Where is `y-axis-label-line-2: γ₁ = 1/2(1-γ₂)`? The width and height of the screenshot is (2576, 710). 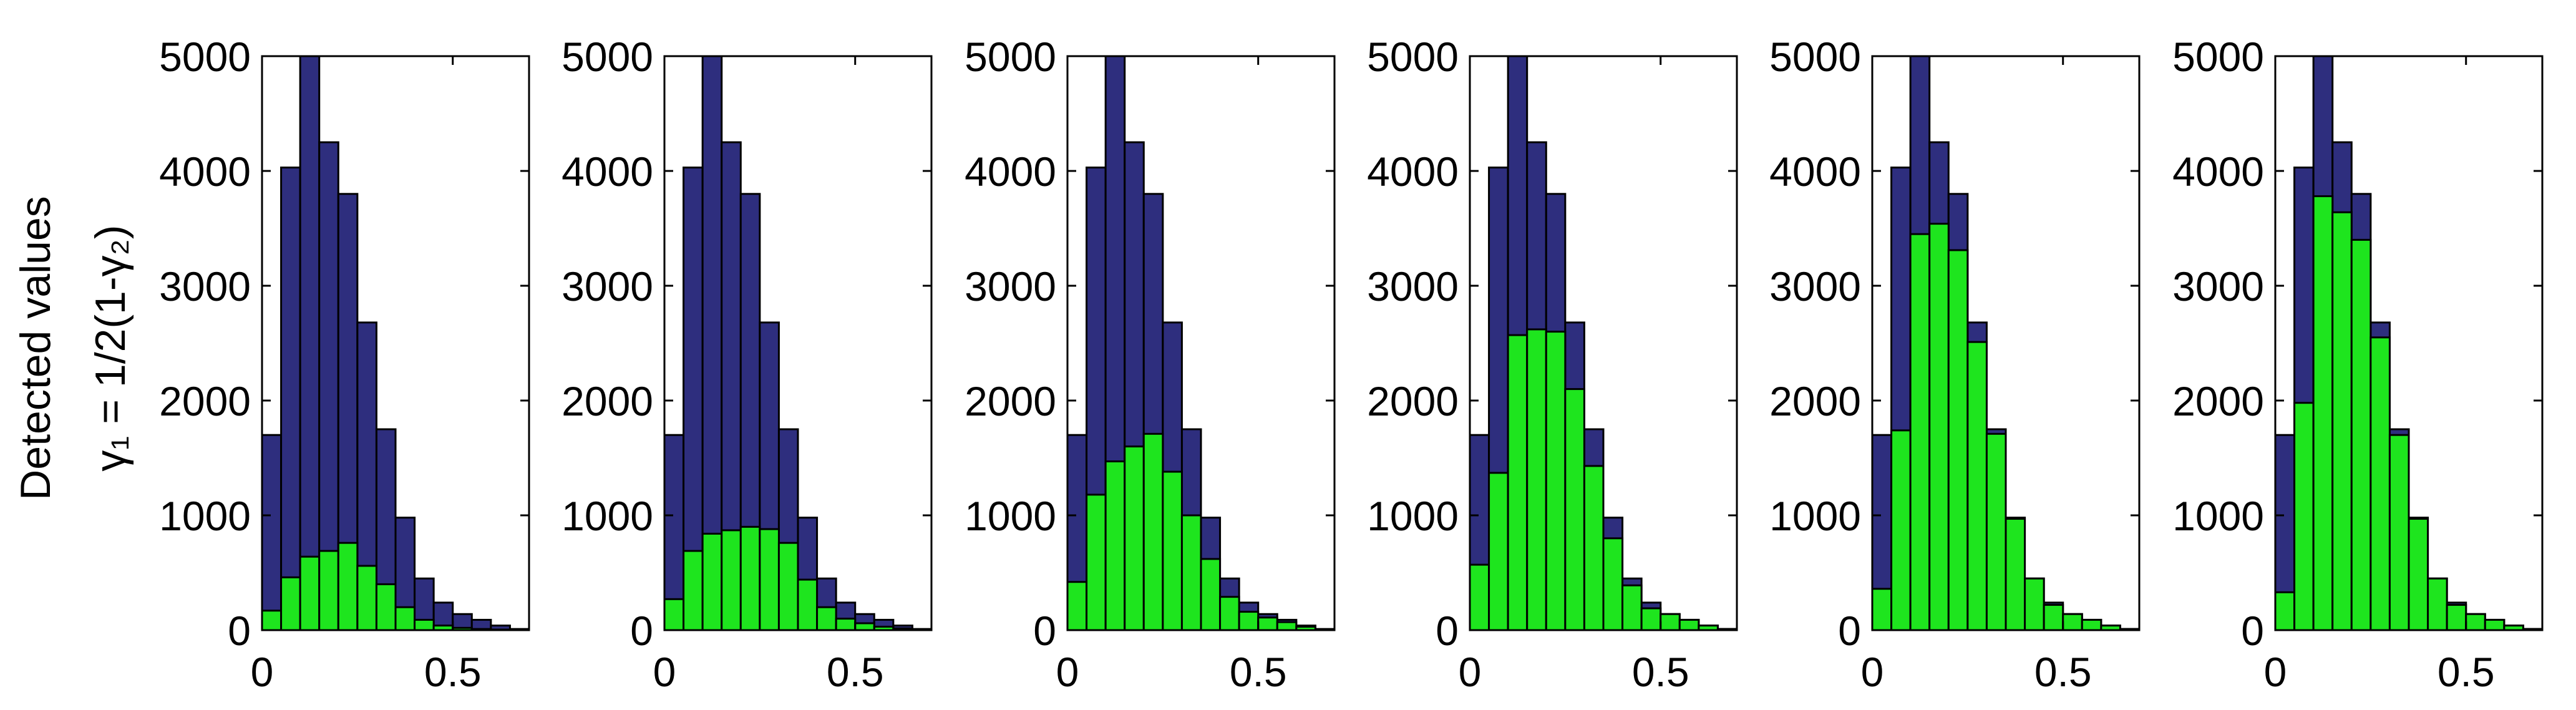
y-axis-label-line-2: γ₁ = 1/2(1-γ₂) is located at coordinates (110, 348).